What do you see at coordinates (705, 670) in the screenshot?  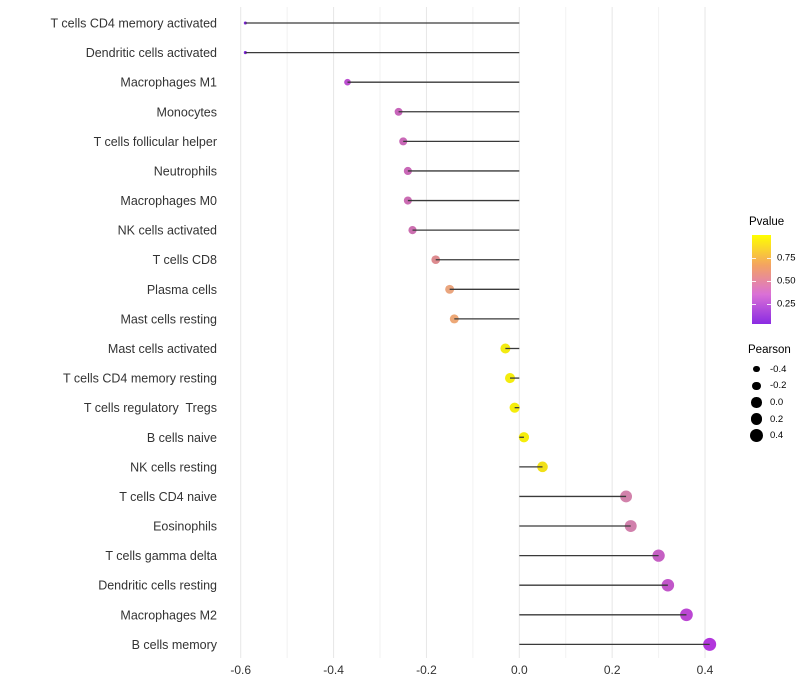 I see `x-axis-tick-label: 0.4` at bounding box center [705, 670].